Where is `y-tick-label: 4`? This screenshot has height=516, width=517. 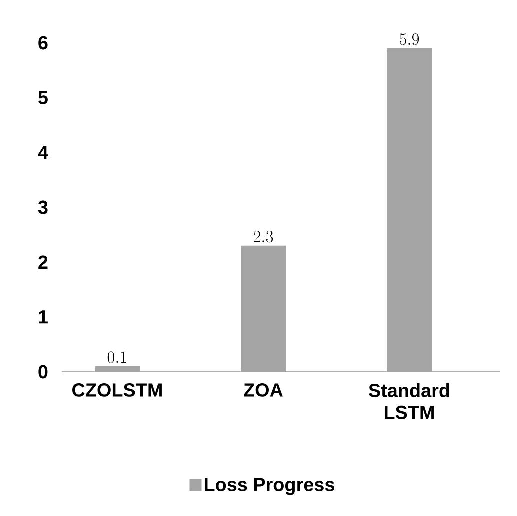
y-tick-label: 4 is located at coordinates (43, 153).